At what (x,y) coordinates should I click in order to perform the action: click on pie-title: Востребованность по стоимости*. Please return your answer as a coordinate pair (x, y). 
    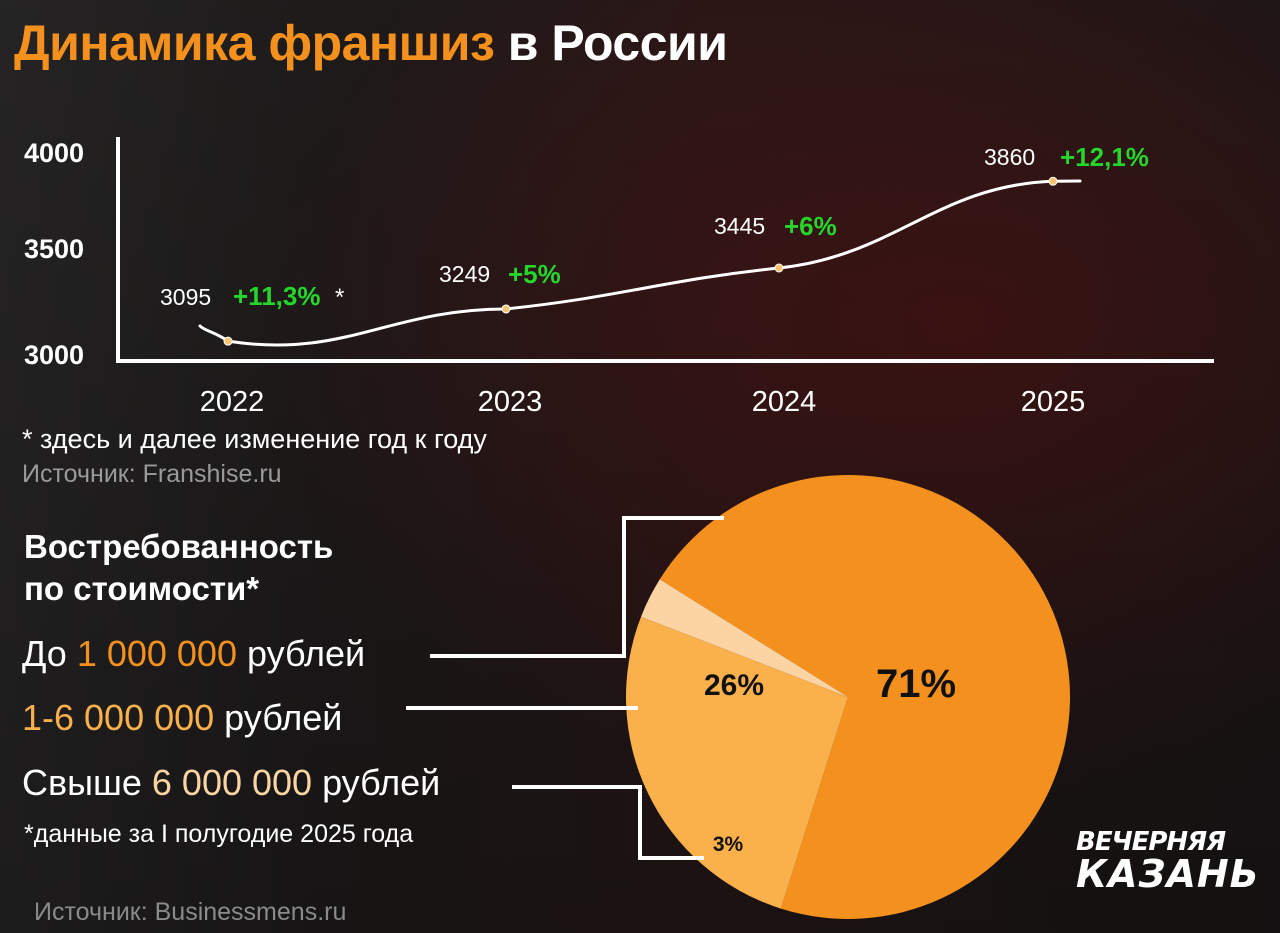
    Looking at the image, I should click on (178, 568).